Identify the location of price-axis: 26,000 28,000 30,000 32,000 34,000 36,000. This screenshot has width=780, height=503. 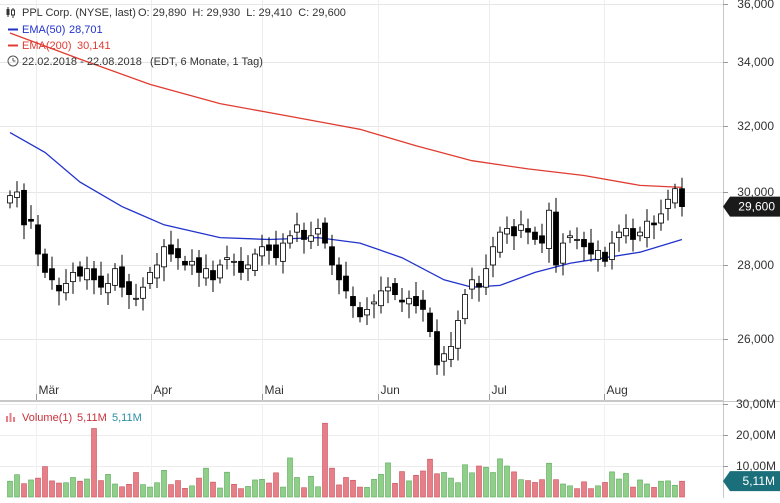
(748, 173).